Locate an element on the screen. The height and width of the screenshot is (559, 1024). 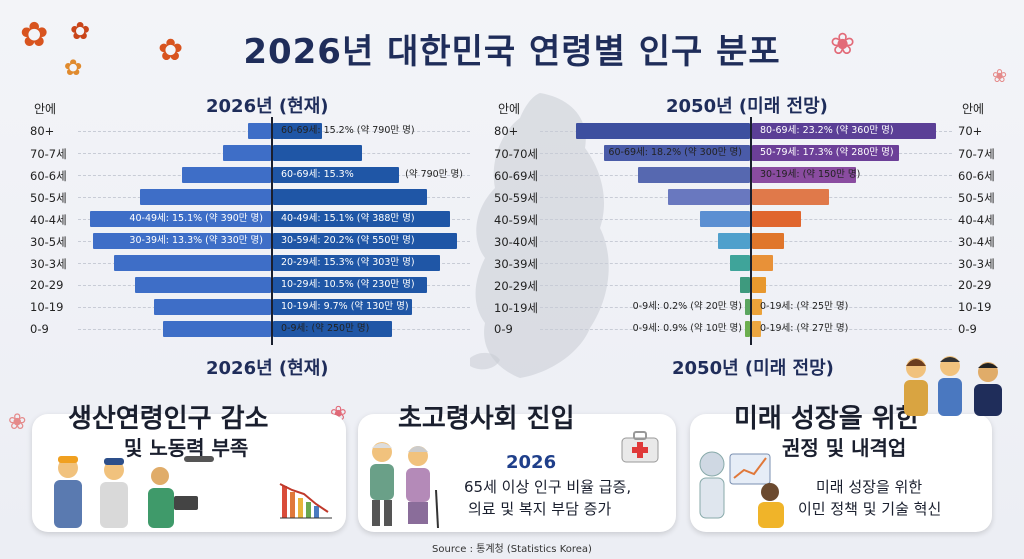
unit-header-mid: 안에 is located at coordinates (509, 109).